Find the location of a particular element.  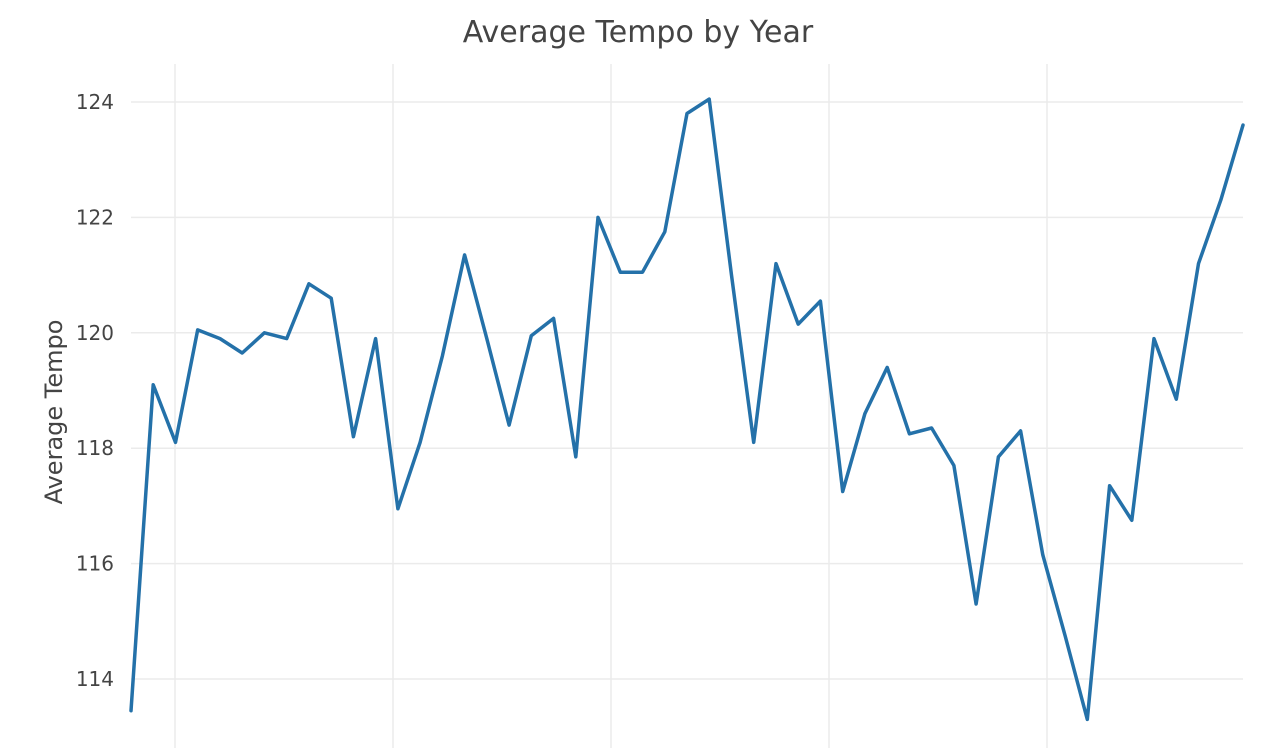

y-tick-label: 118 is located at coordinates (95, 448).